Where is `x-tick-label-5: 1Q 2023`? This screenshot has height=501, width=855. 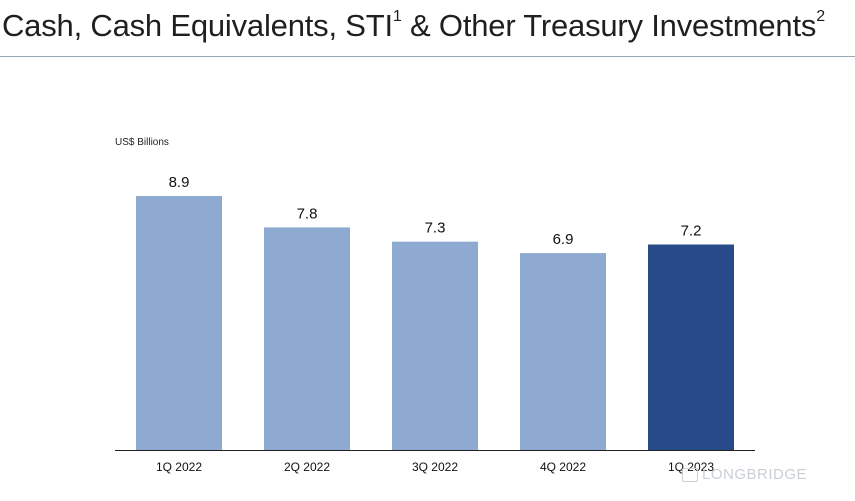 x-tick-label-5: 1Q 2023 is located at coordinates (691, 467).